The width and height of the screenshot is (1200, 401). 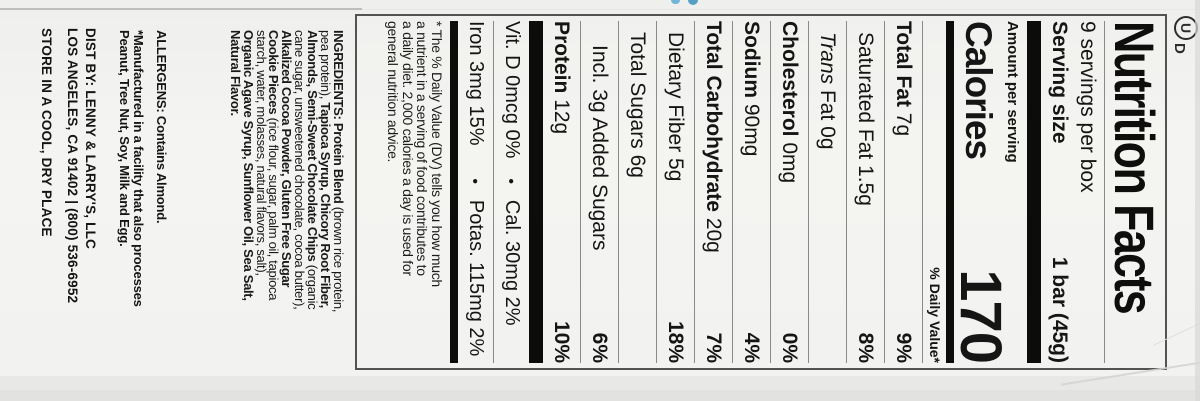 What do you see at coordinates (313, 146) in the screenshot?
I see `text-segment: Almonds, Semi-Sweet Chocolate Chips` at bounding box center [313, 146].